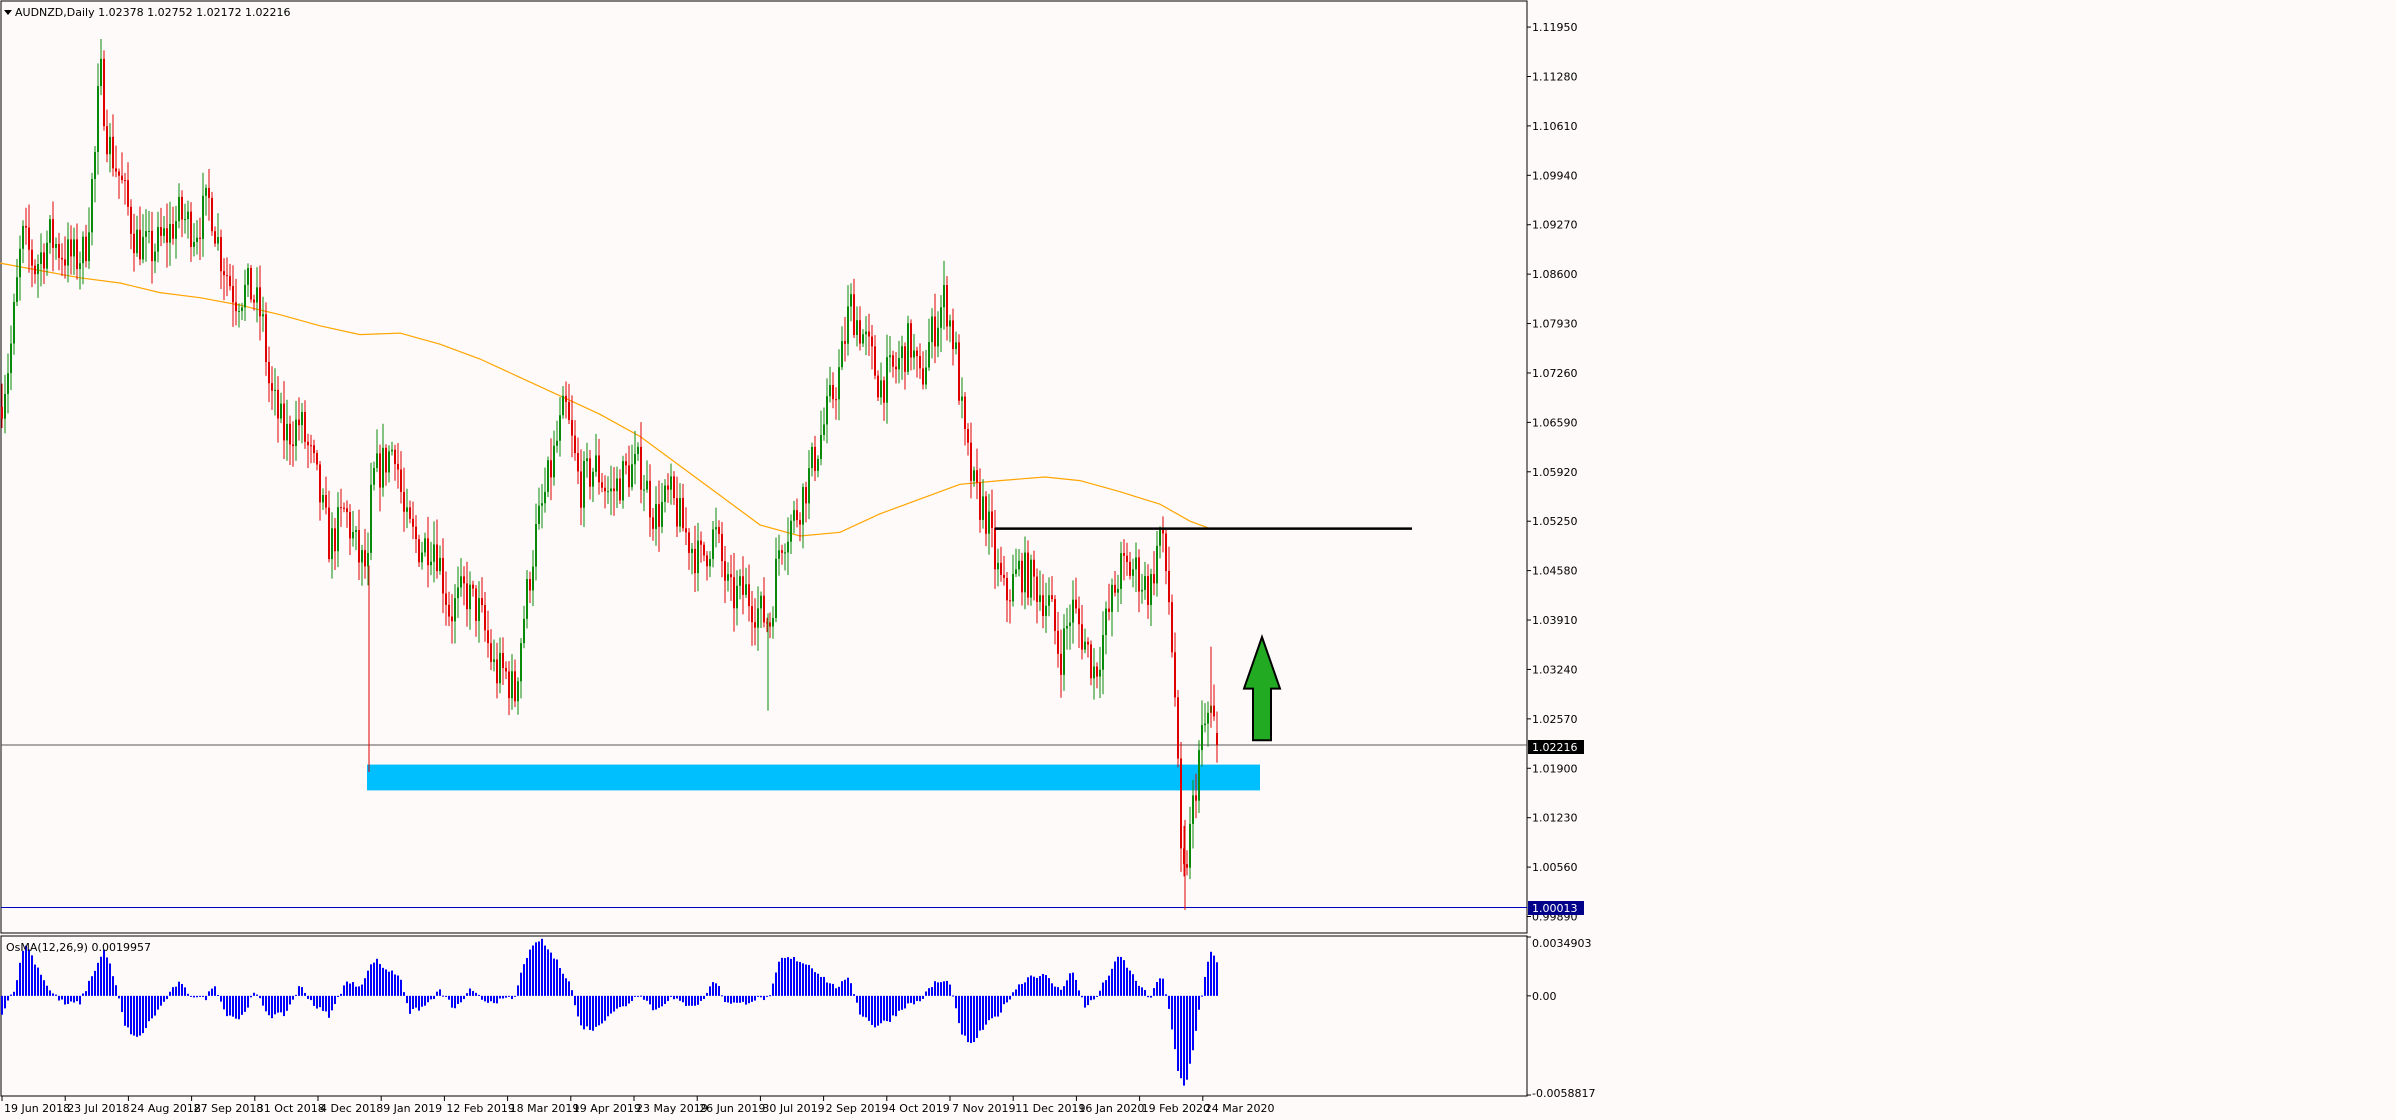  I want to click on time-tick-label: 23 Jul 2018, so click(98, 1108).